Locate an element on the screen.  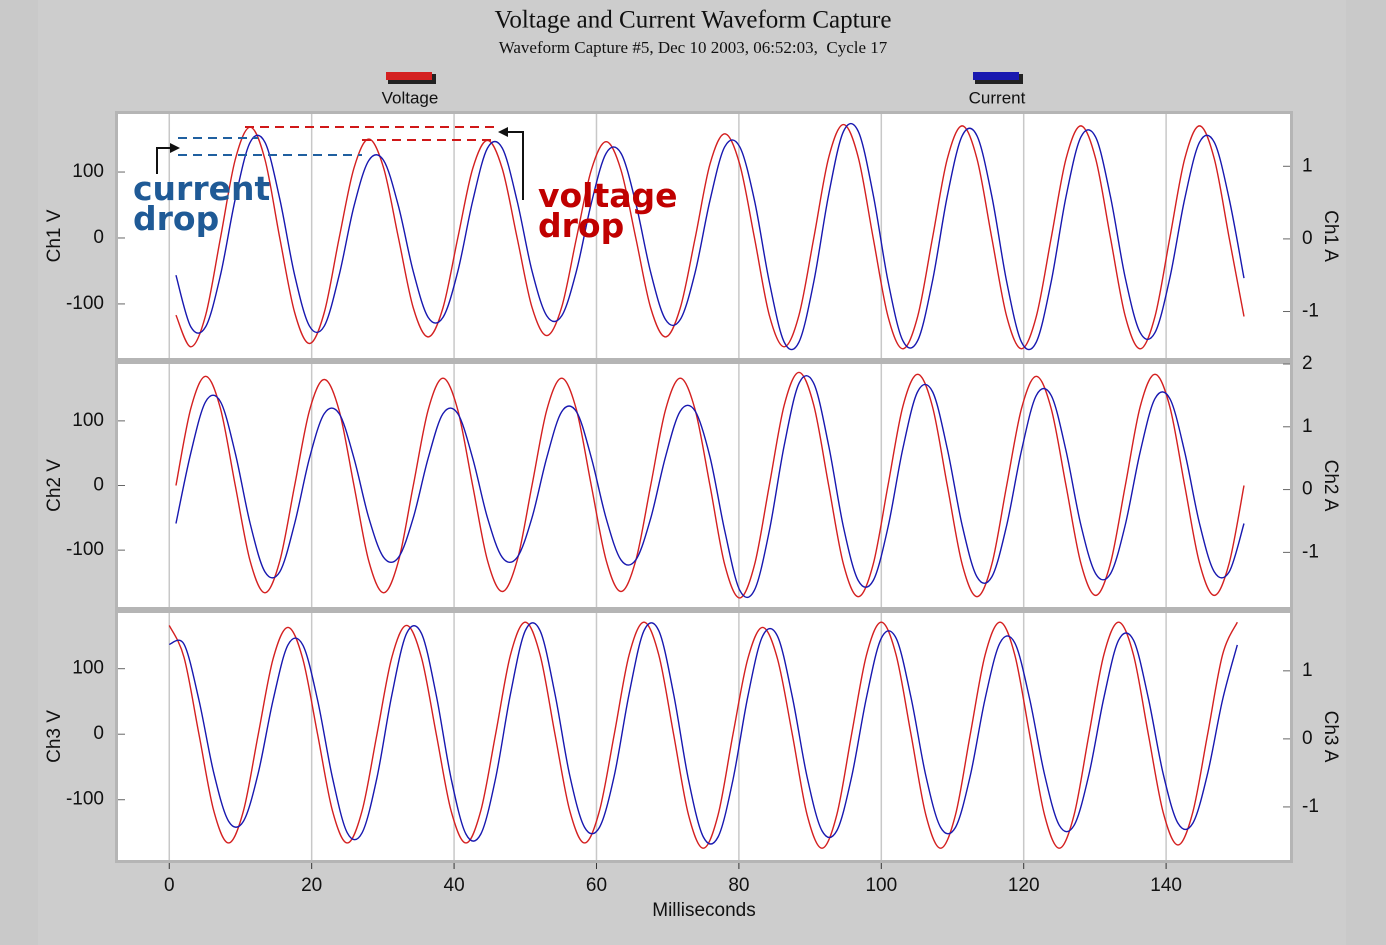
x-tick-label: 120 is located at coordinates (1024, 885).